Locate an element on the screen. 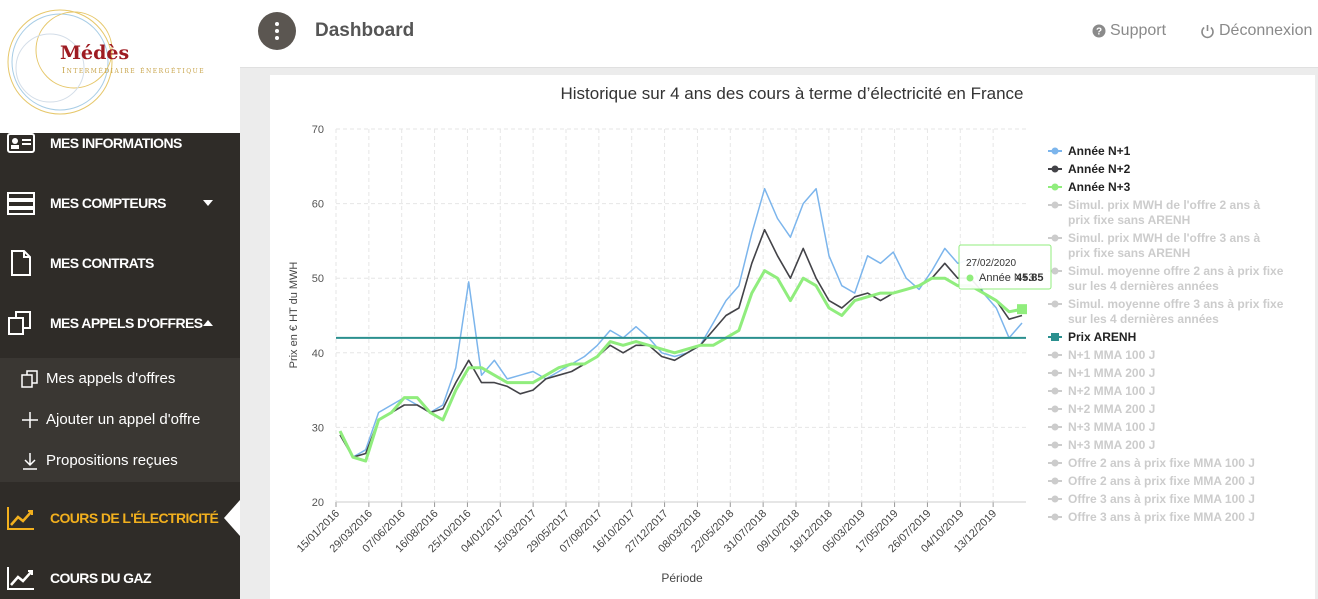 This screenshot has width=1318, height=599. legend-item: Année N+3 is located at coordinates (1089, 187).